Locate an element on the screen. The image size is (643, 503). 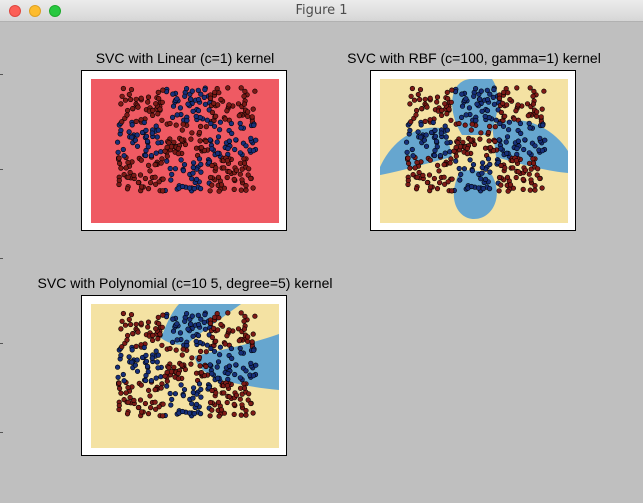
maximize-window-button is located at coordinates (55, 11).